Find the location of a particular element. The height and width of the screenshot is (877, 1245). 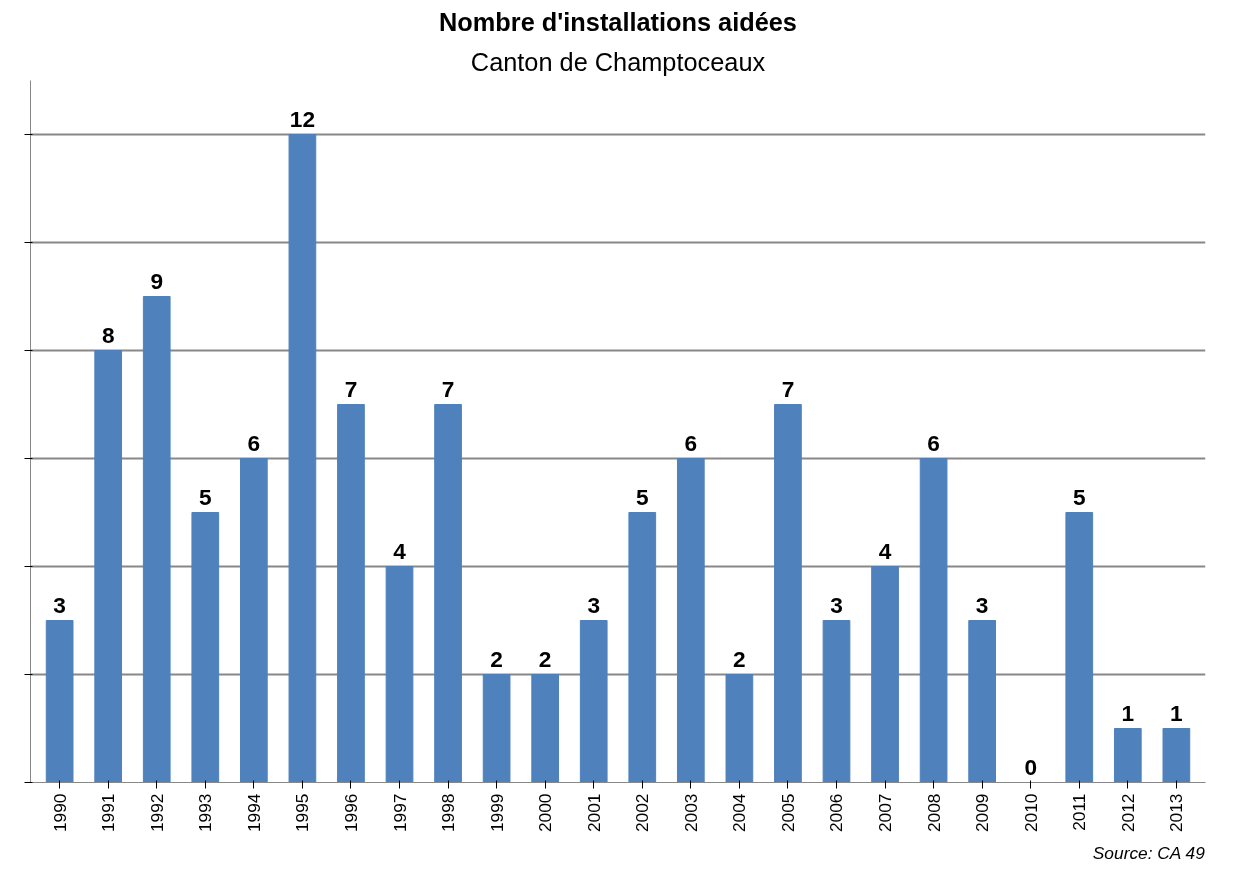

x-tick-label: 1996 is located at coordinates (350, 813).